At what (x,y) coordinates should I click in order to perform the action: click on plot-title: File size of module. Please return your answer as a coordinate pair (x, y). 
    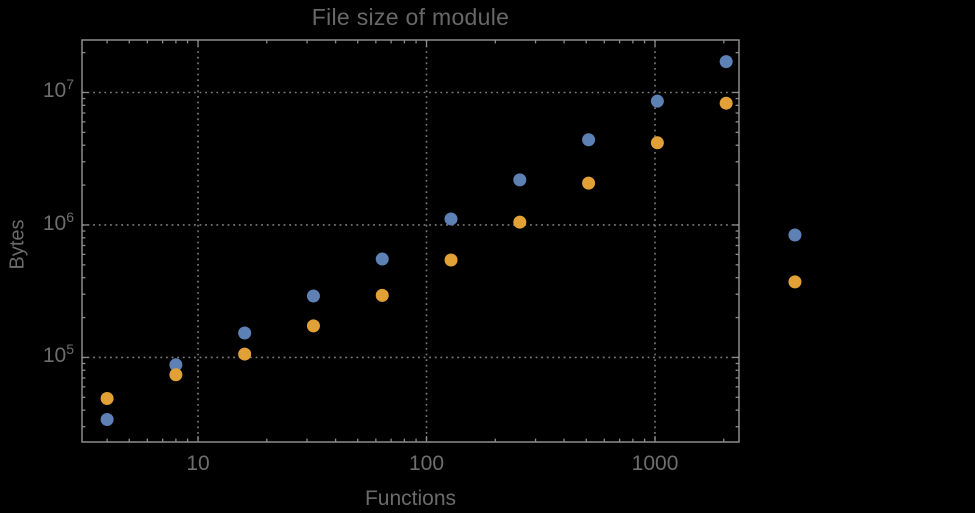
    Looking at the image, I should click on (410, 17).